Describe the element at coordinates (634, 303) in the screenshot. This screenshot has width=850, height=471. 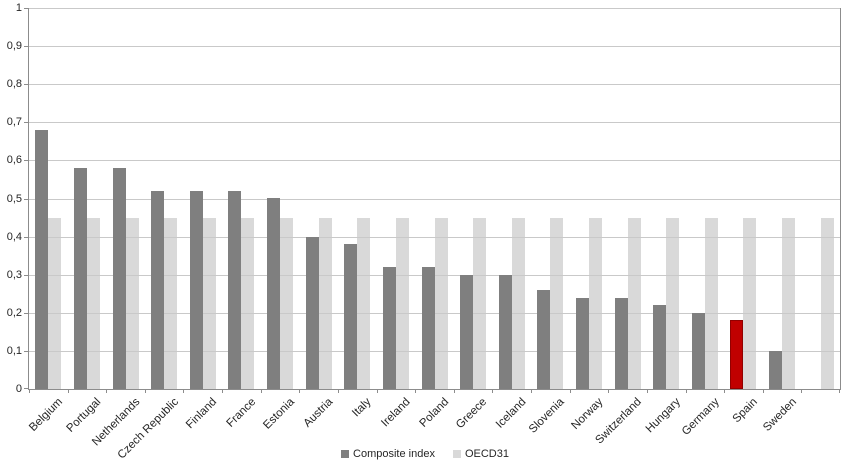
I see `bar-oecd31-switzerland` at that location.